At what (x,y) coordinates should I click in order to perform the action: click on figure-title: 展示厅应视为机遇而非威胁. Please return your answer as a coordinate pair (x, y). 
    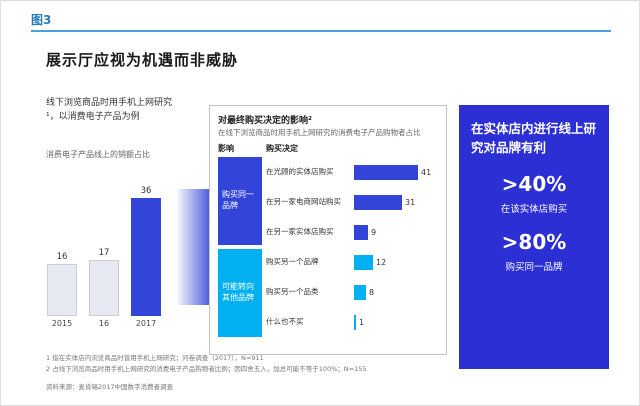
    Looking at the image, I should click on (142, 60).